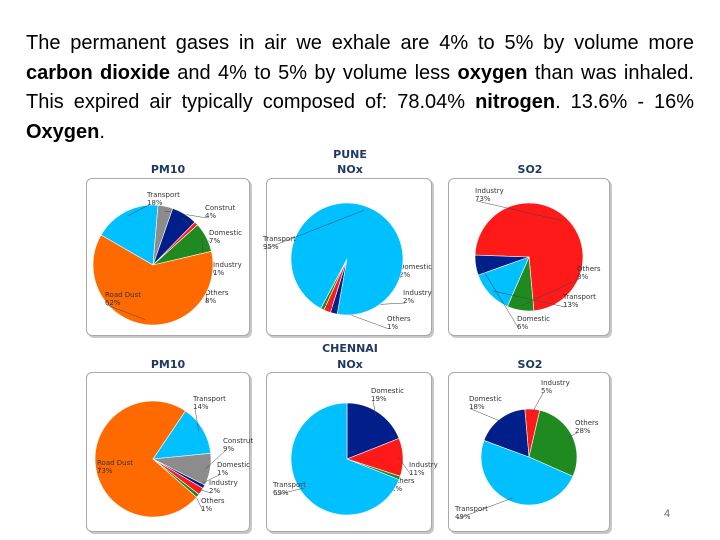 This screenshot has width=720, height=540. Describe the element at coordinates (492, 72) in the screenshot. I see `intro-bold-oxygen: oxygen` at that location.